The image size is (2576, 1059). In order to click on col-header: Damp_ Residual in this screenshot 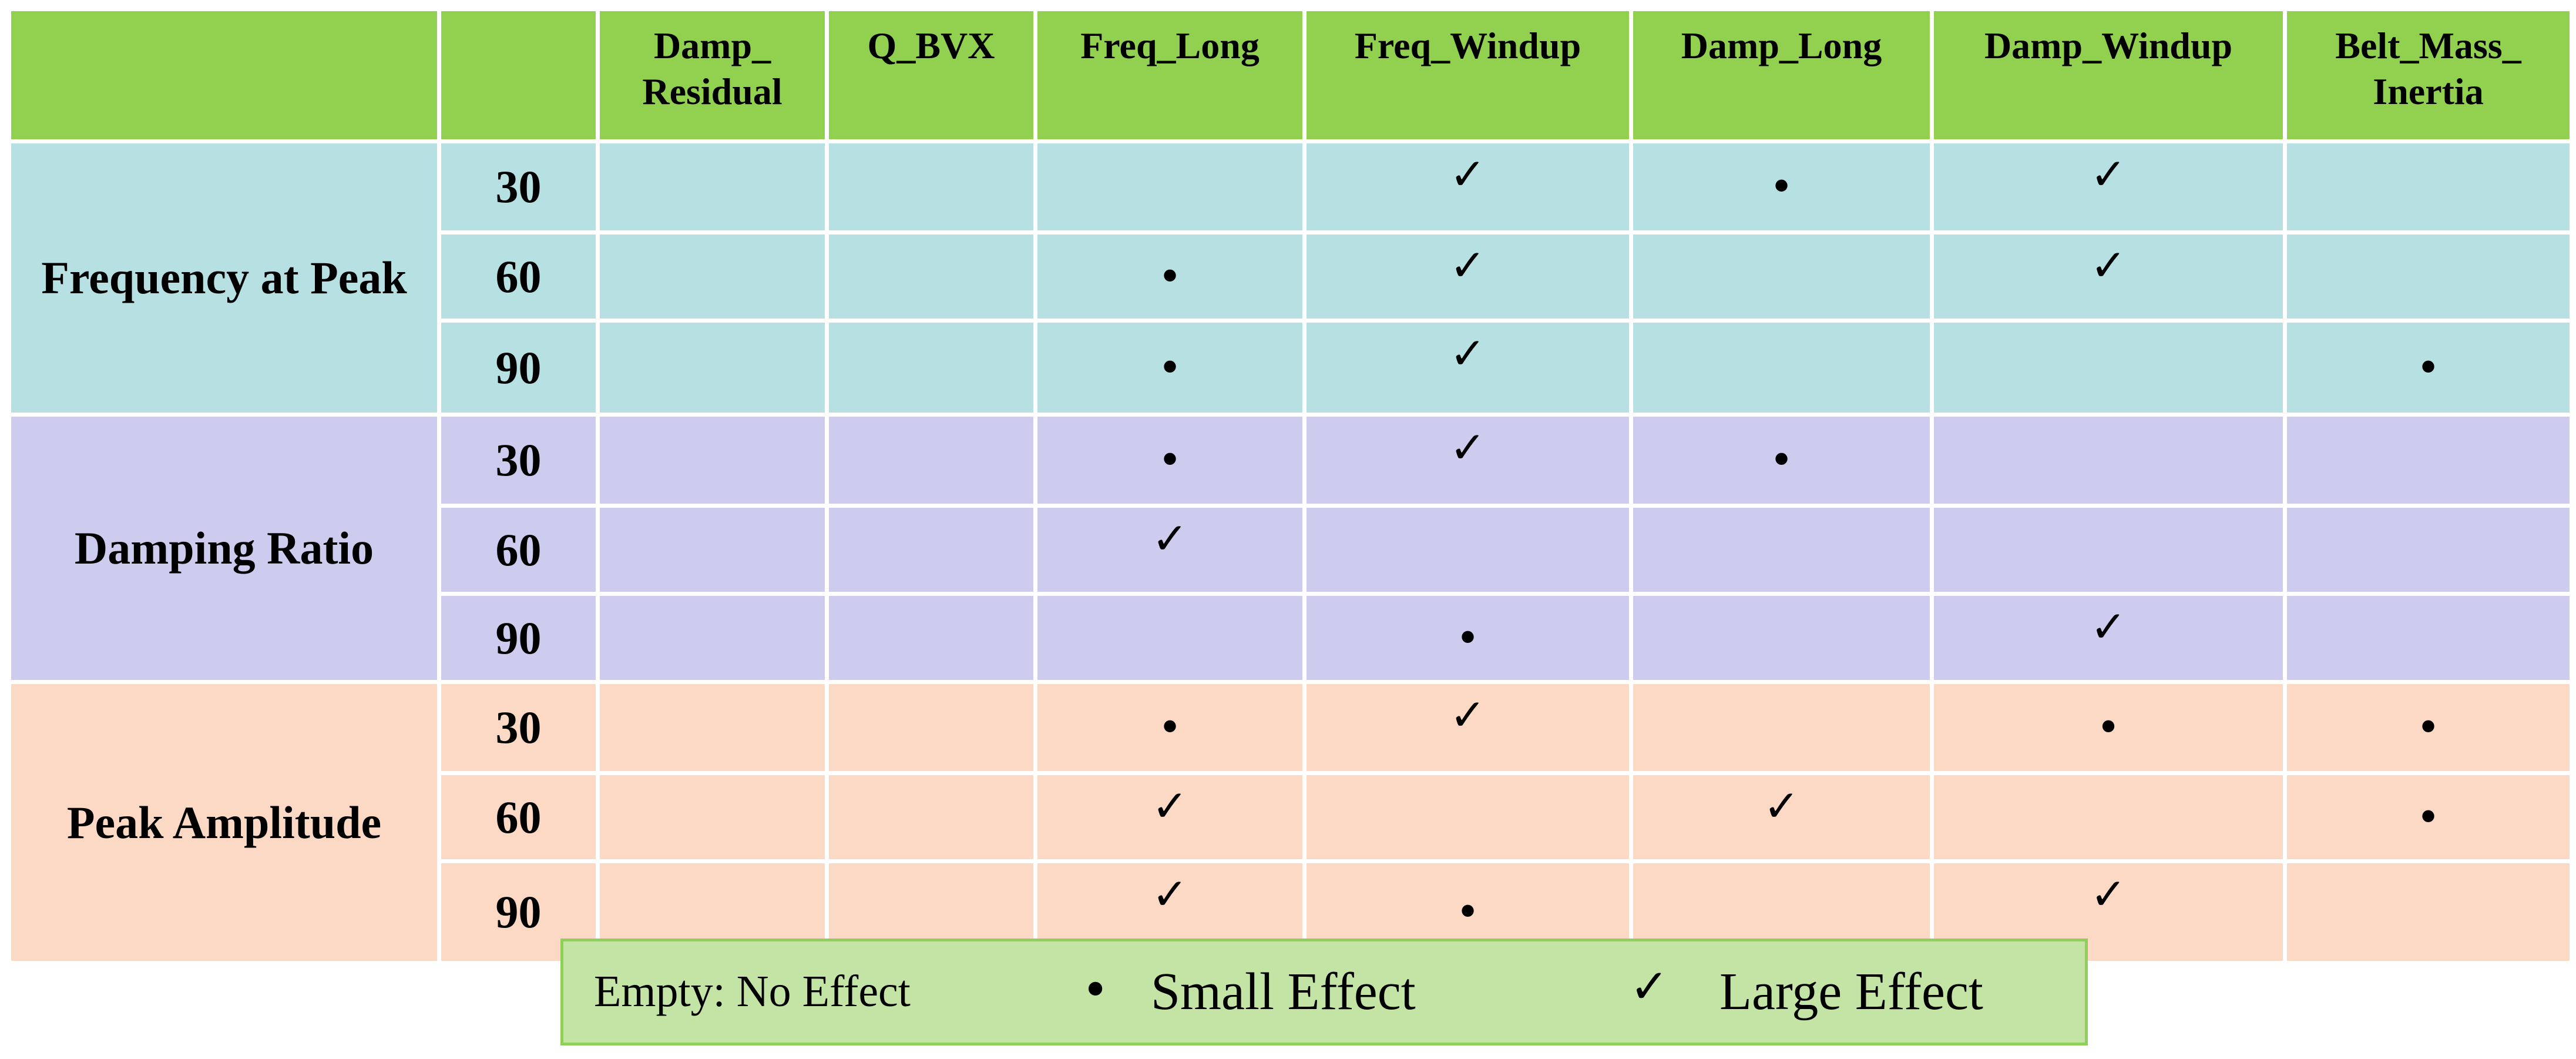, I will do `click(712, 75)`.